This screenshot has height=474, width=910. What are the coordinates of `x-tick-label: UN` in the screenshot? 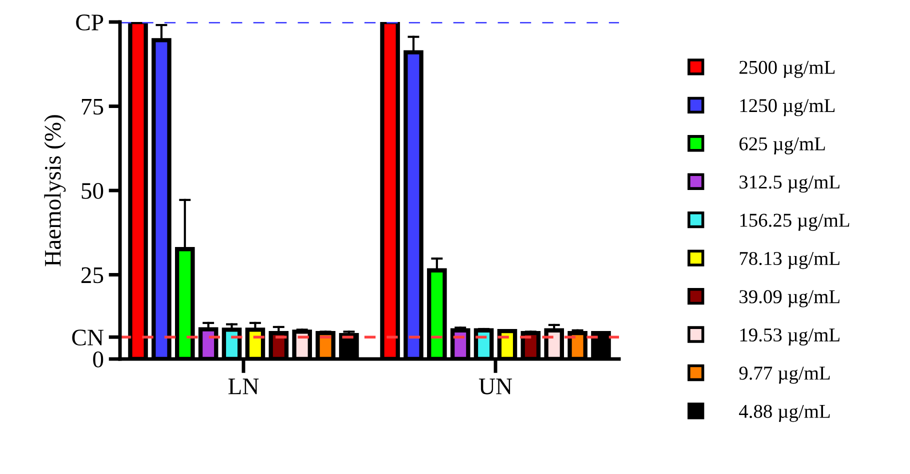 It's located at (495, 386).